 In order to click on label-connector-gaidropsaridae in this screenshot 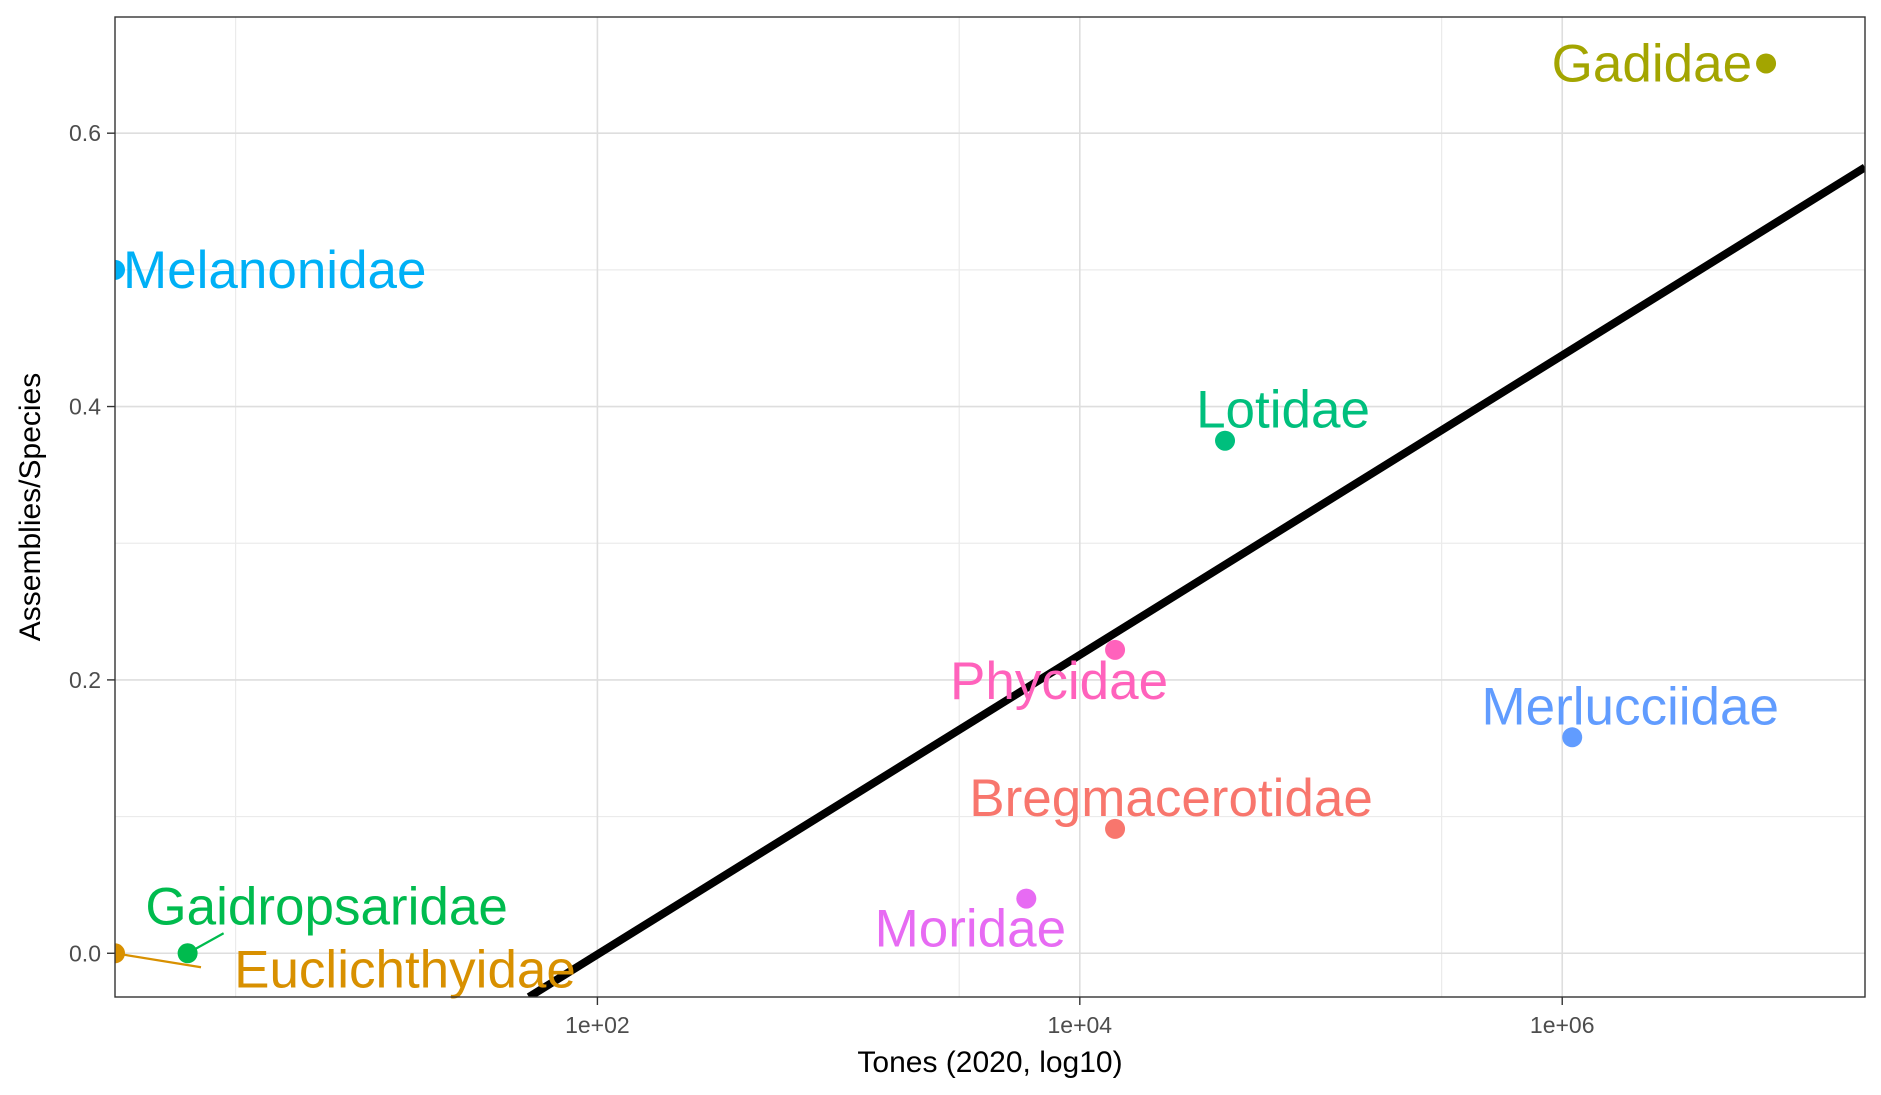, I will do `click(206, 943)`.